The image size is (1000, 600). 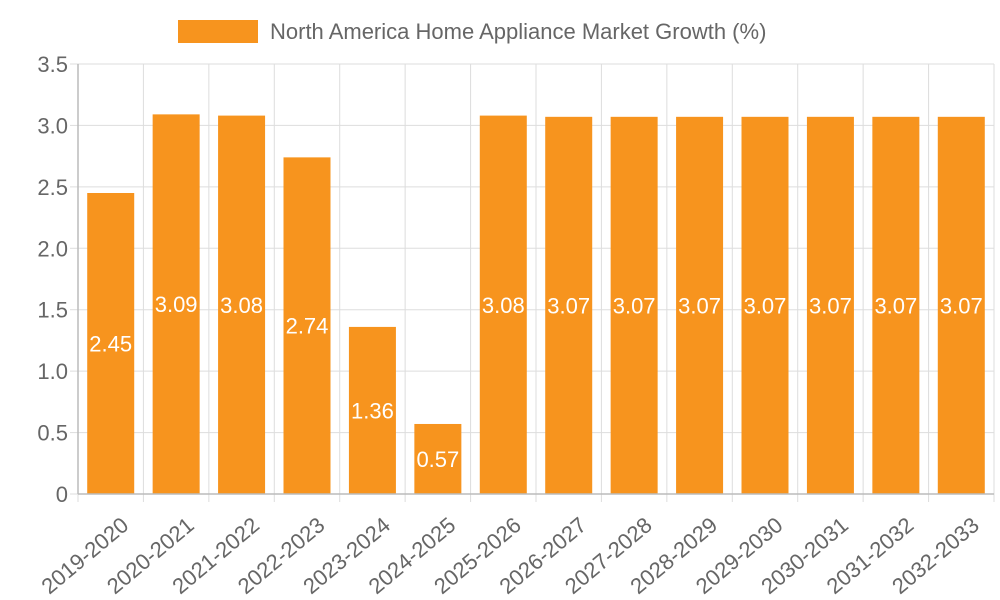 What do you see at coordinates (52, 433) in the screenshot?
I see `y-tick-label: 0.5` at bounding box center [52, 433].